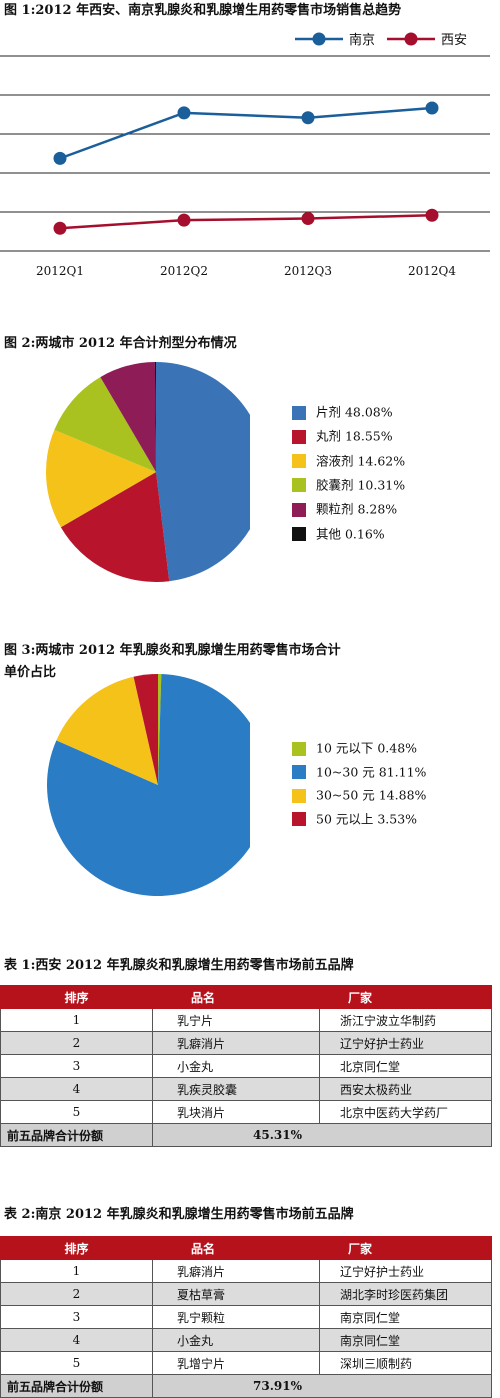  I want to click on table-row: 5 乳增宁片 深圳三顺制药, so click(246, 1363).